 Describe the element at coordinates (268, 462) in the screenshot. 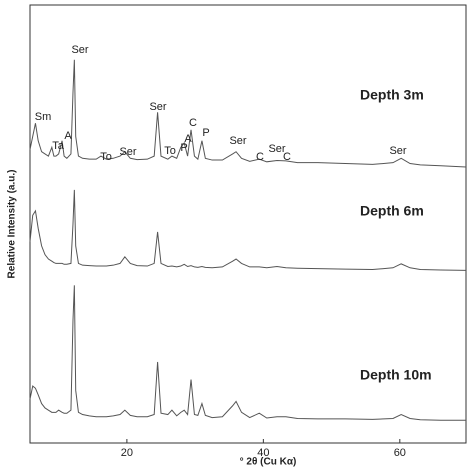

I see `x-axis-label: ° 2θ (Cu Kα)` at that location.